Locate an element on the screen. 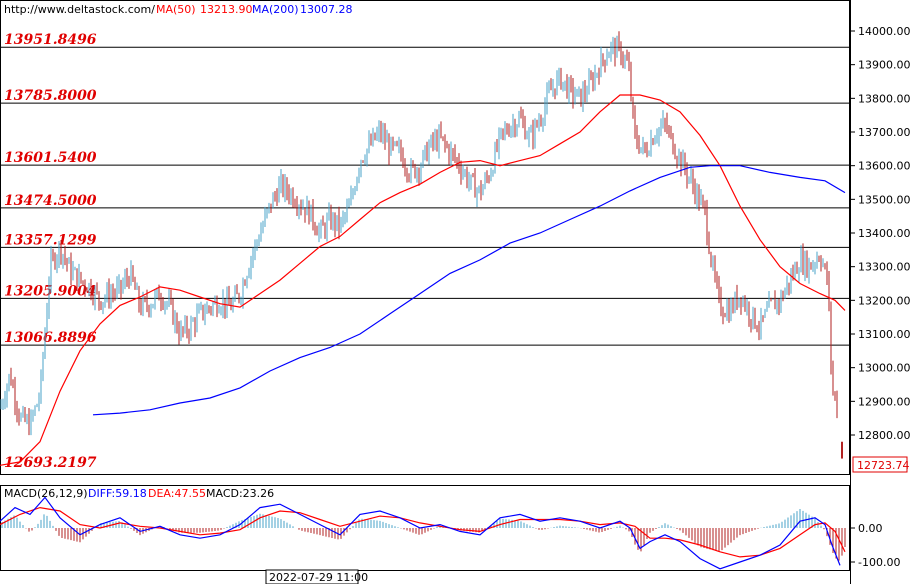  last-price-box is located at coordinates (880, 464).